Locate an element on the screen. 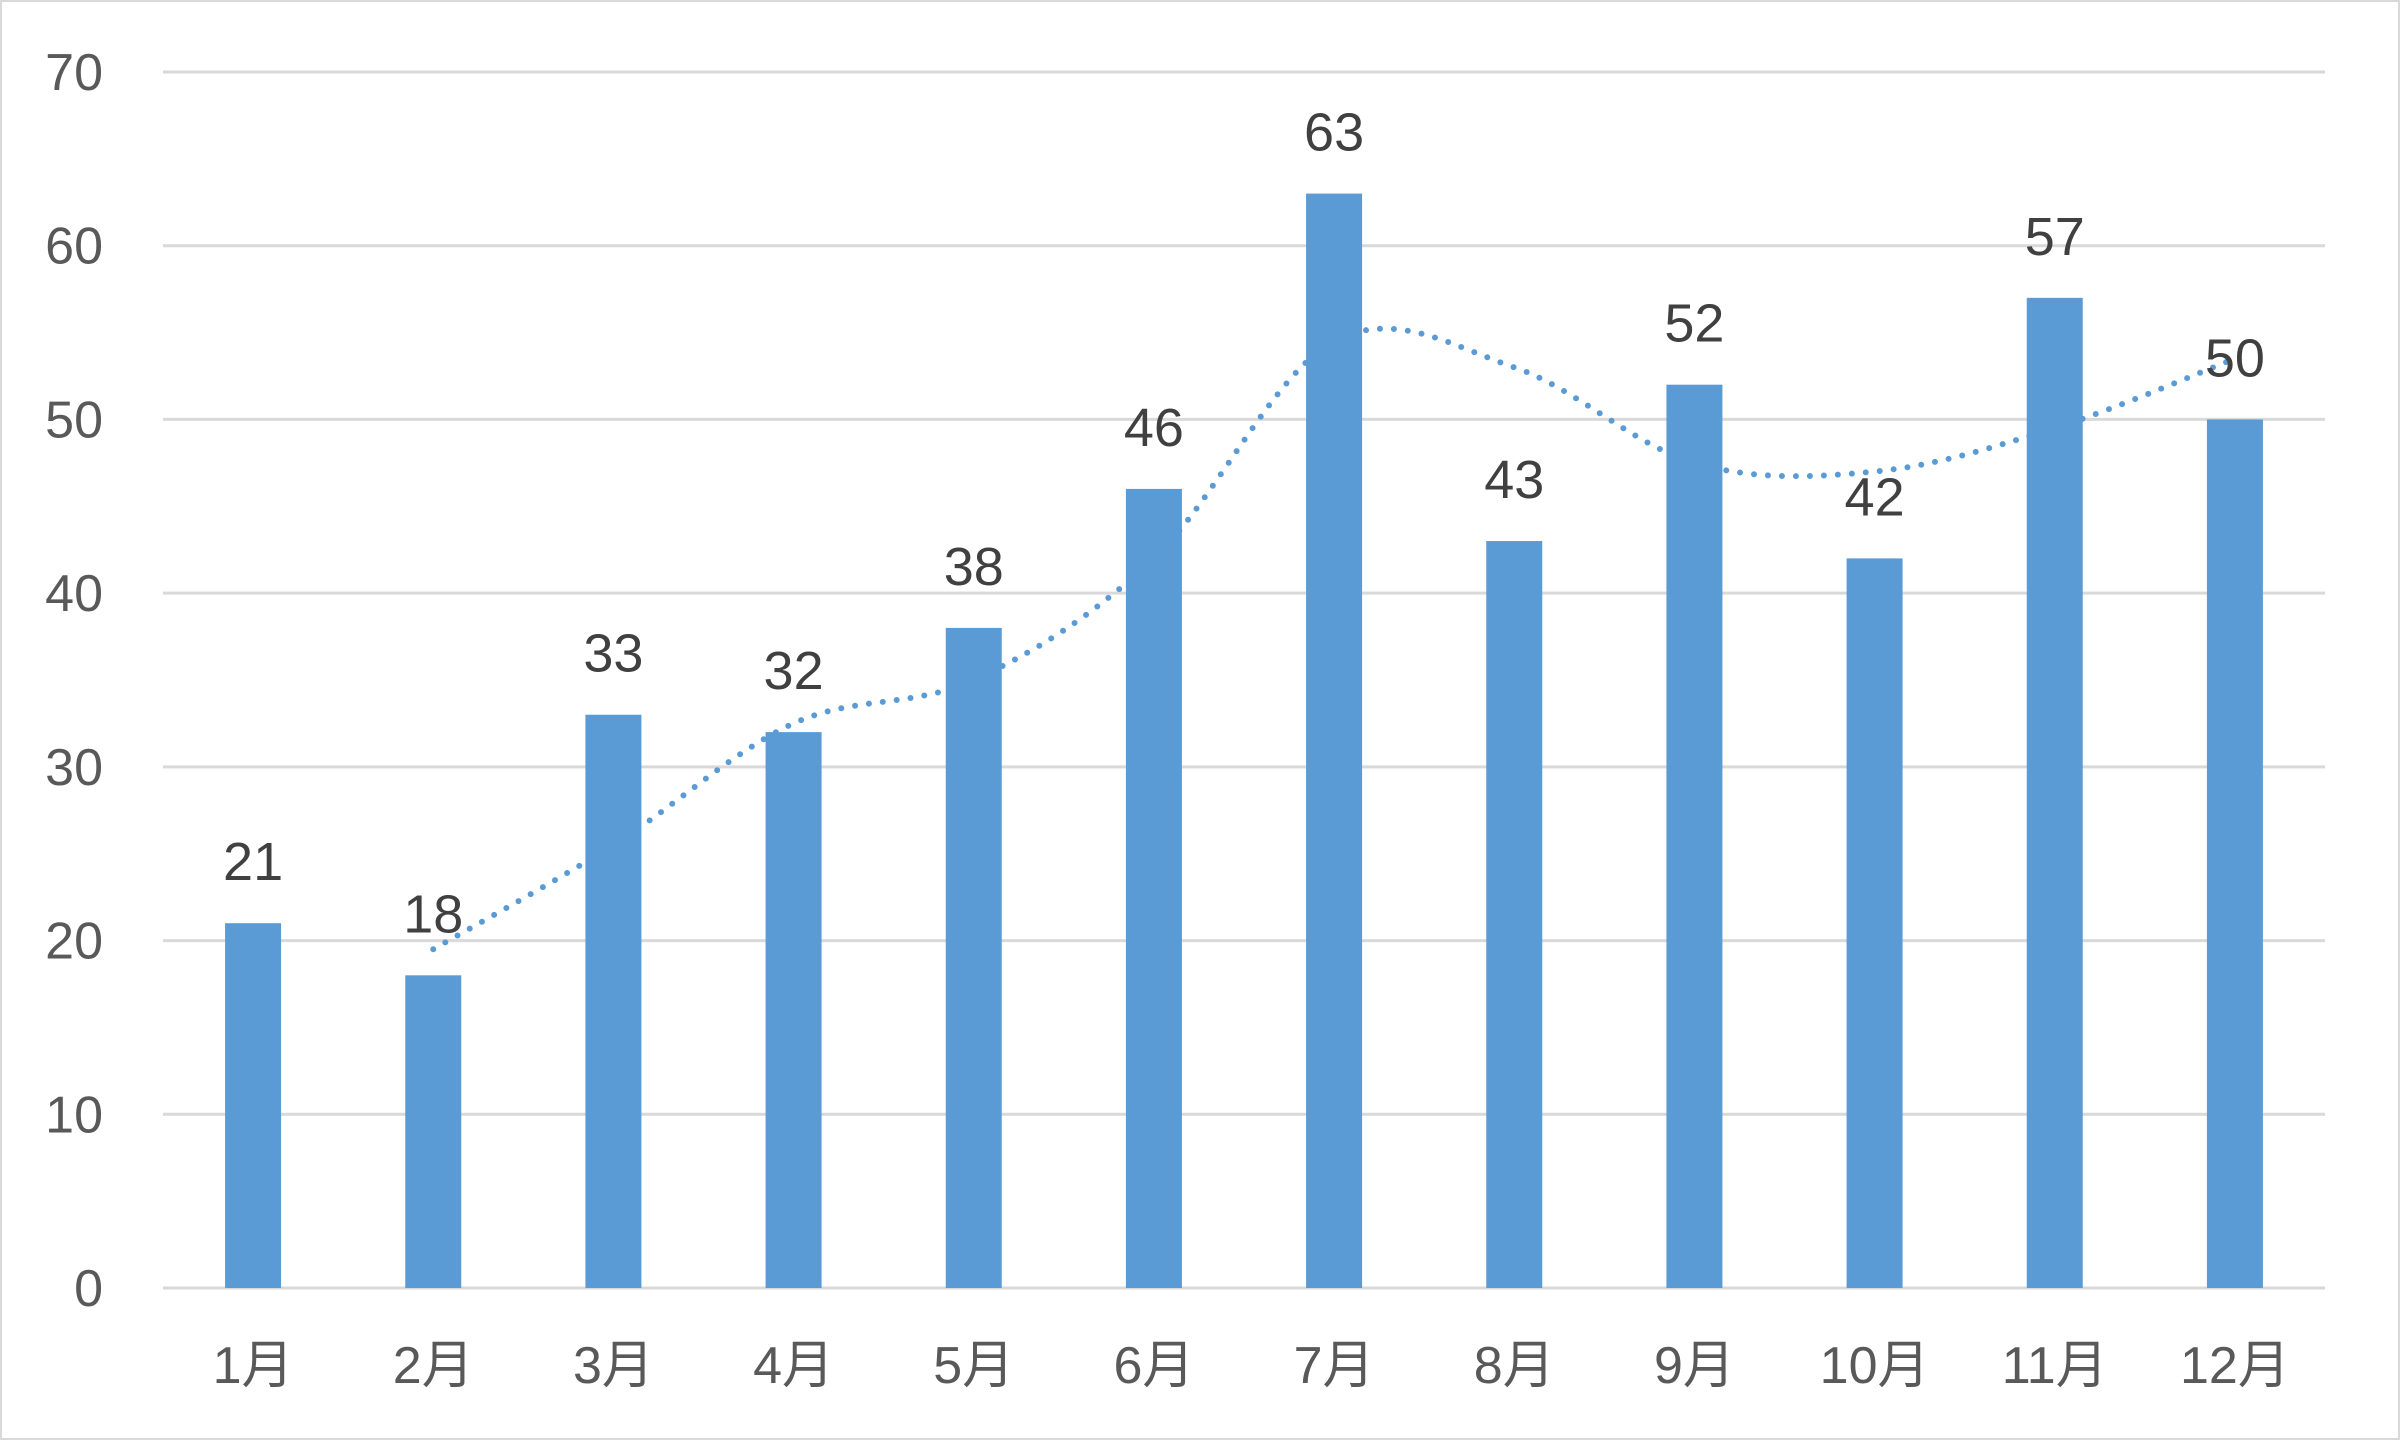  data-label: 46 is located at coordinates (1154, 428).